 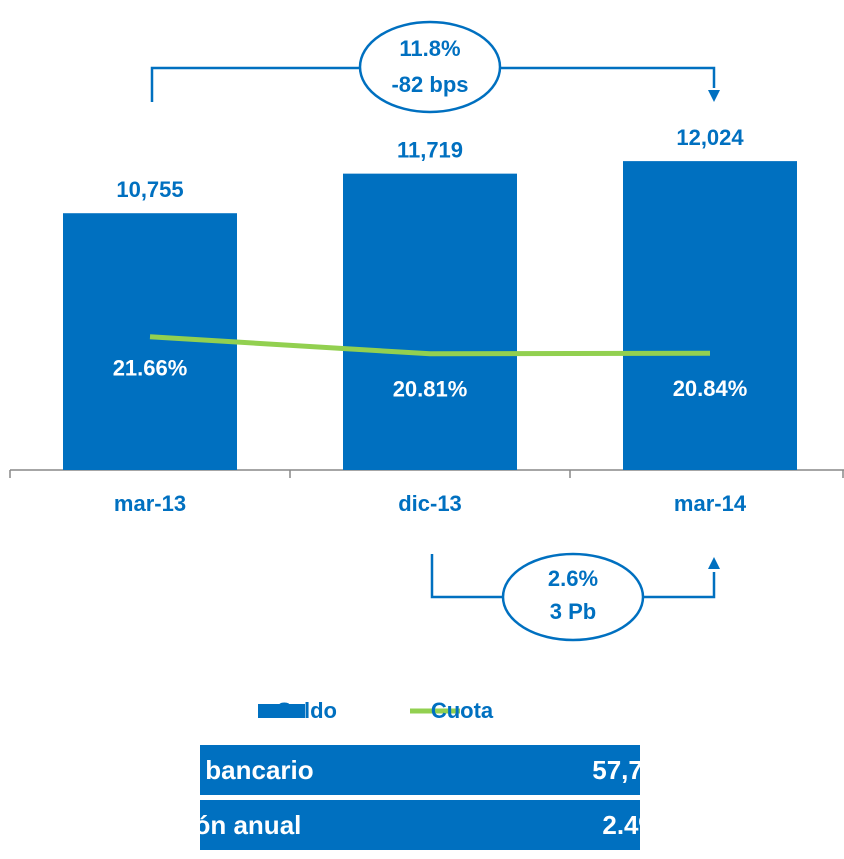 I want to click on bar-value-label: 12,024, so click(x=710, y=137).